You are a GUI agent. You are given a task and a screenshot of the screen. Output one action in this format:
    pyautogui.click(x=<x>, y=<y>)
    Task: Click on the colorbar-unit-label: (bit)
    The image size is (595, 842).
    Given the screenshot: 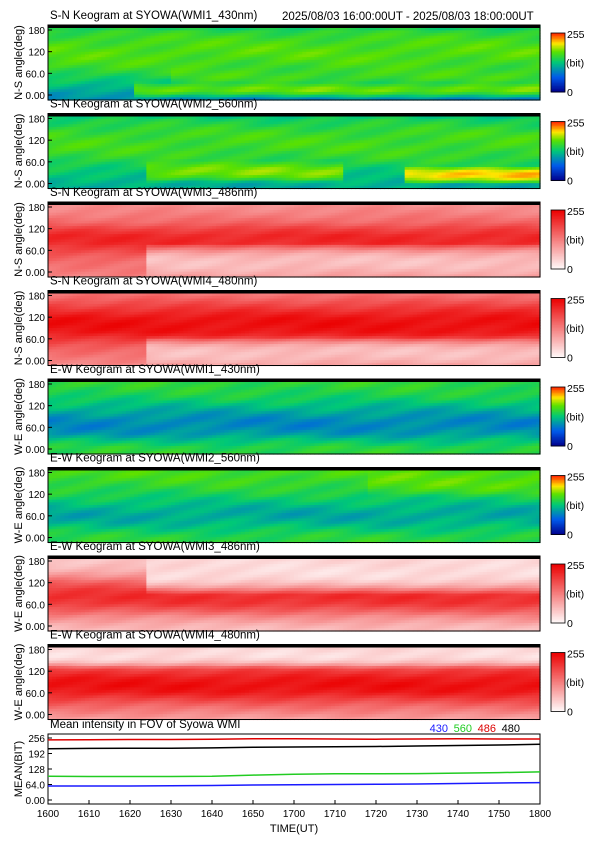 What is the action you would take?
    pyautogui.click(x=575, y=64)
    